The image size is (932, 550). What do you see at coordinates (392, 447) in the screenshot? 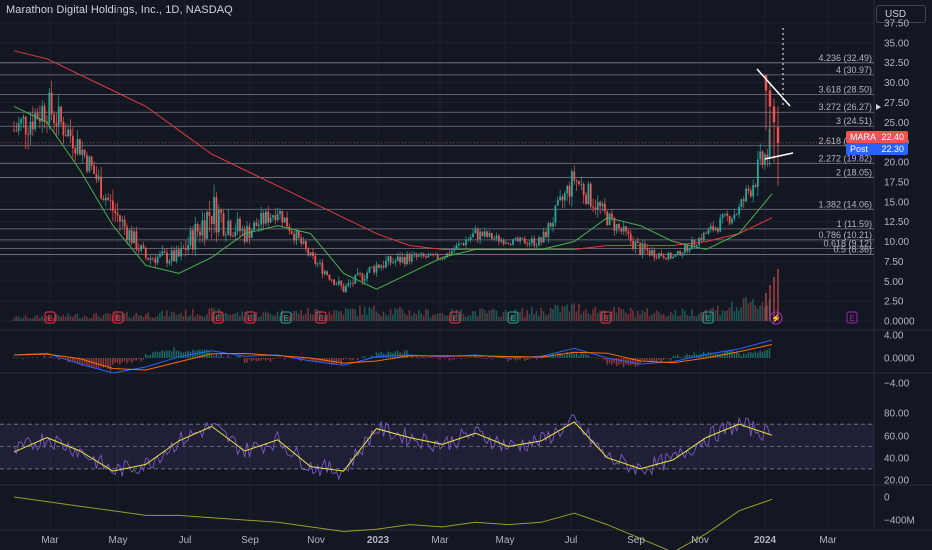
I see `rsi-line` at bounding box center [392, 447].